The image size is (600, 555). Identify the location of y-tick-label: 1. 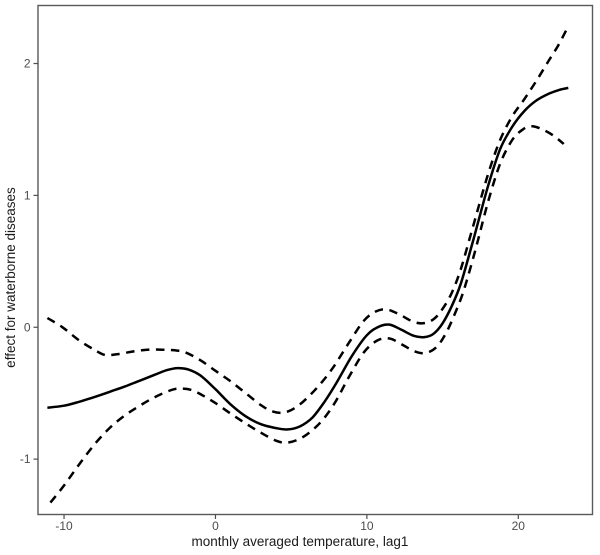
(27, 195).